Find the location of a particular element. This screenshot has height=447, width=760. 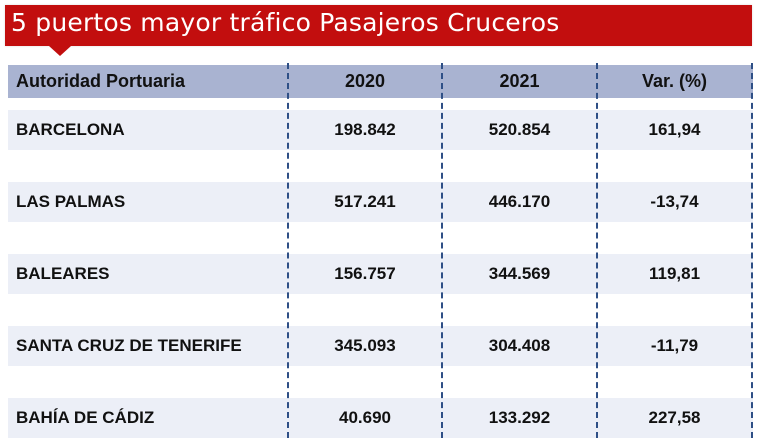

table-row: LAS PALMAS 517.241 446.170 -13,74 is located at coordinates (380, 202).